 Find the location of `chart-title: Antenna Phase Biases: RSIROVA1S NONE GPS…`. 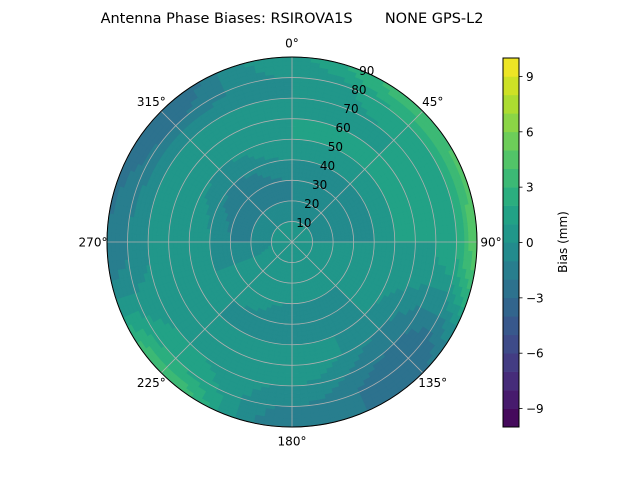

chart-title: Antenna Phase Biases: RSIROVA1S NONE GPS… is located at coordinates (292, 19).